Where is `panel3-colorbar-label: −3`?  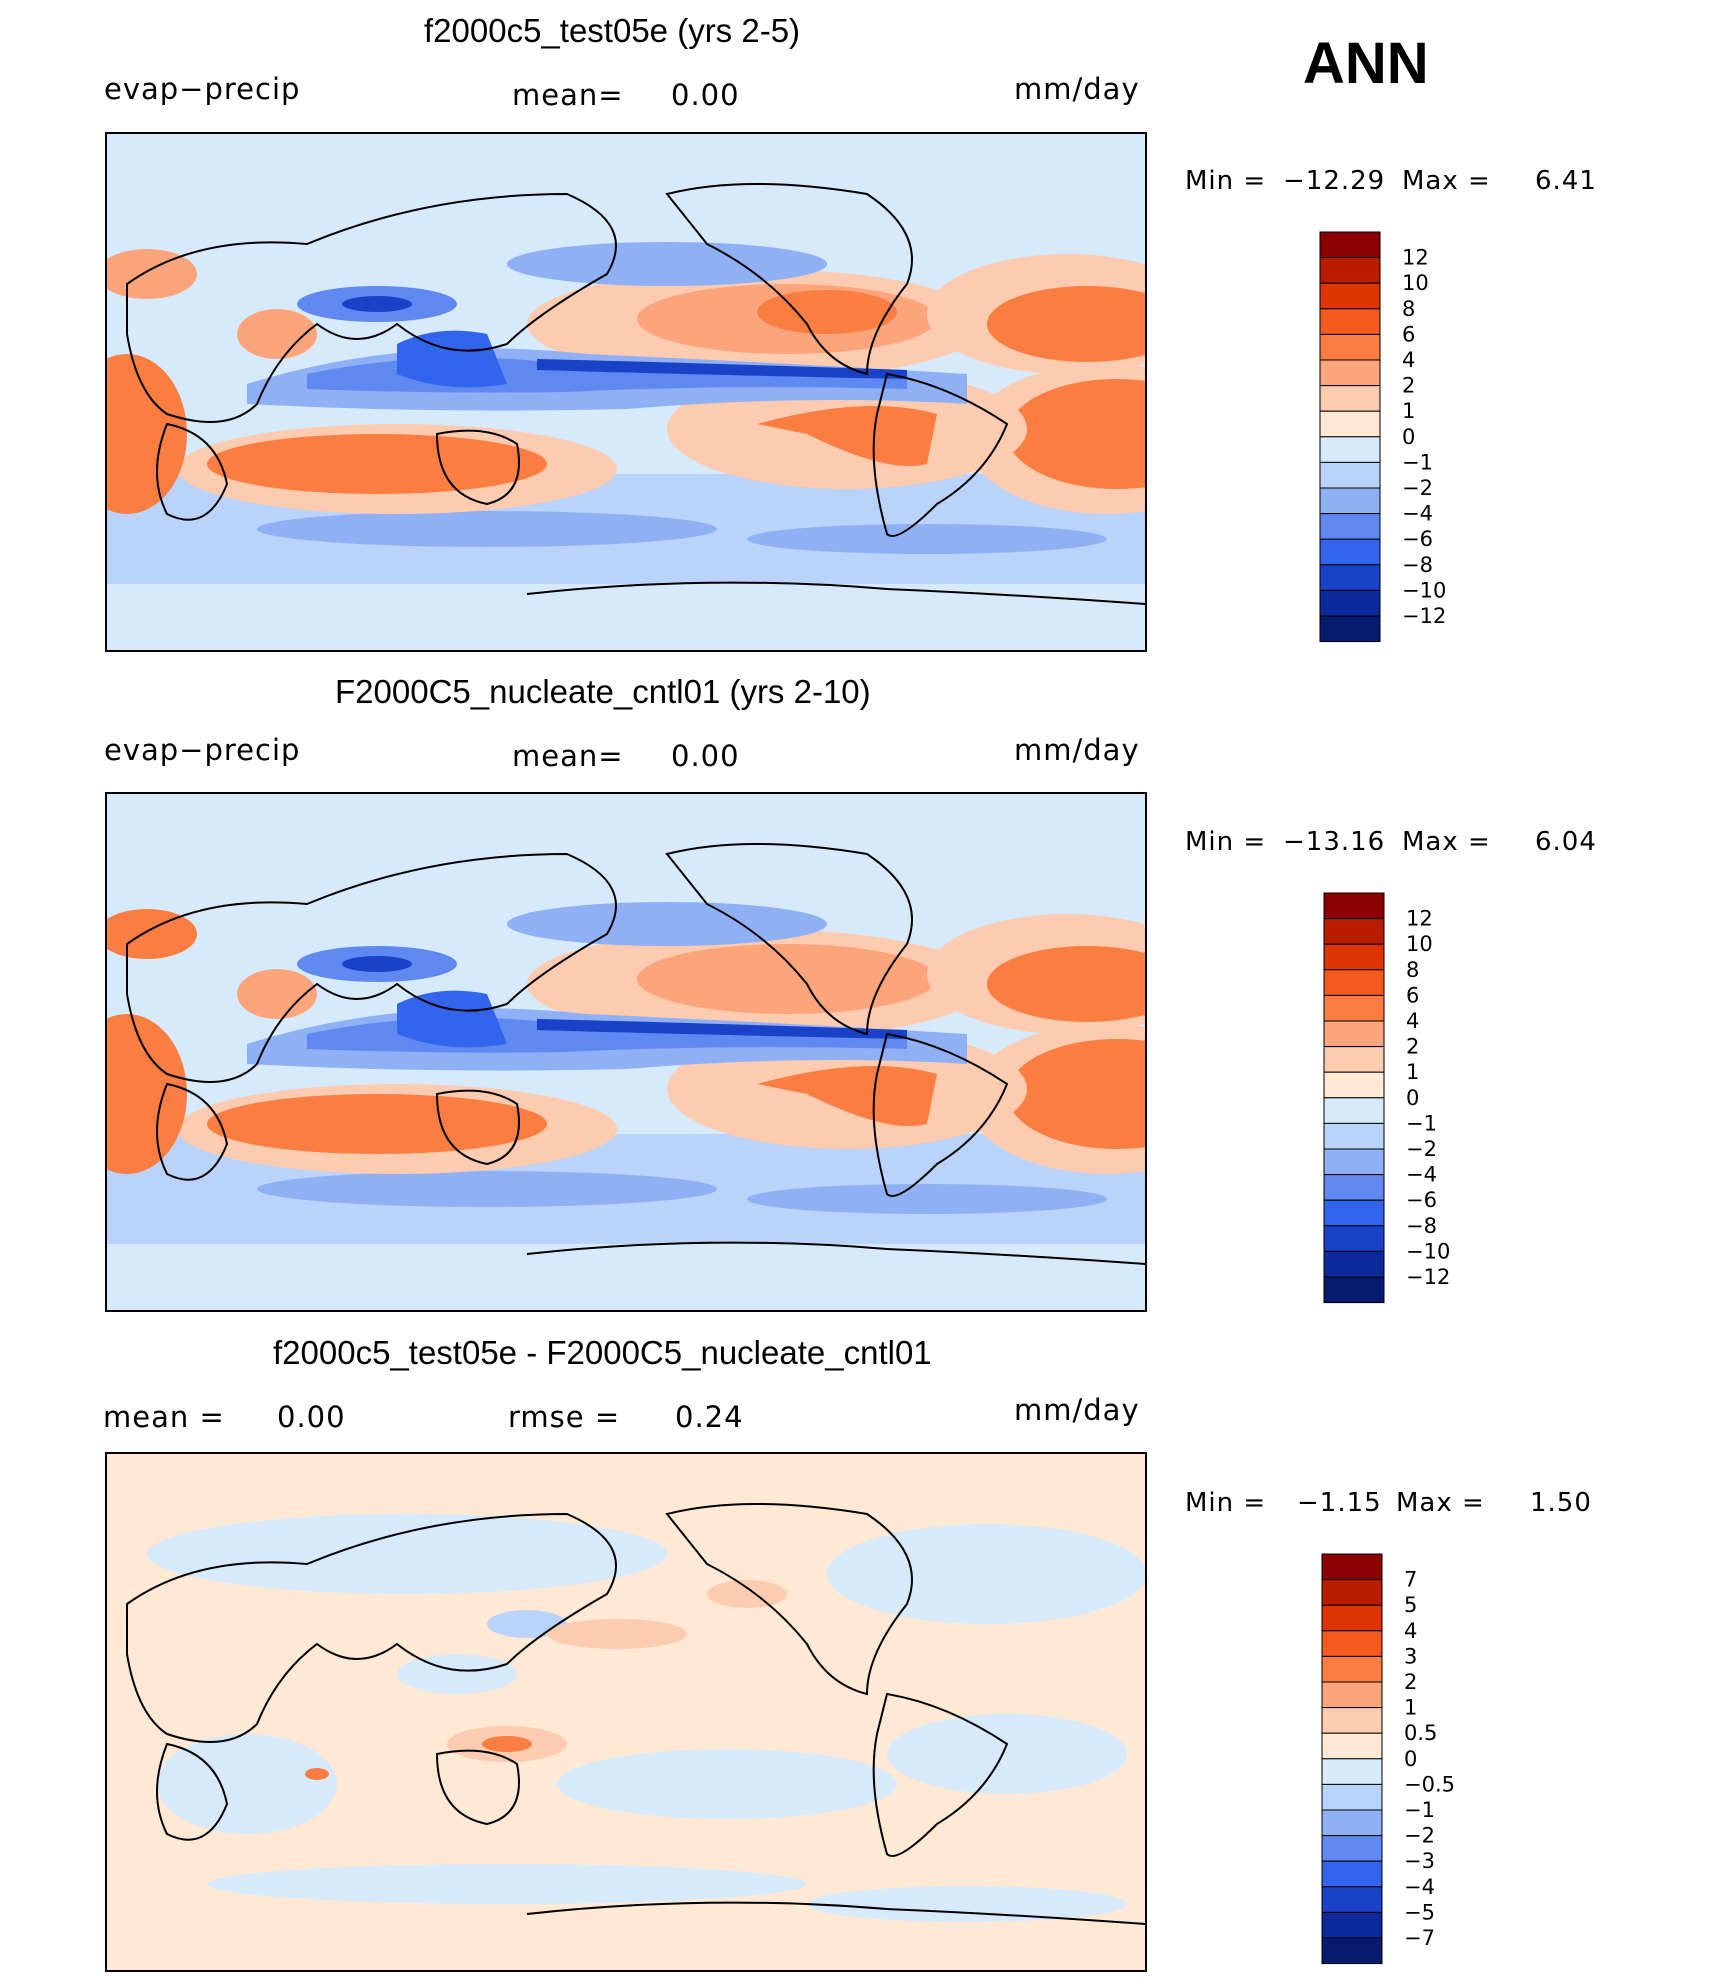 panel3-colorbar-label: −3 is located at coordinates (1419, 1861).